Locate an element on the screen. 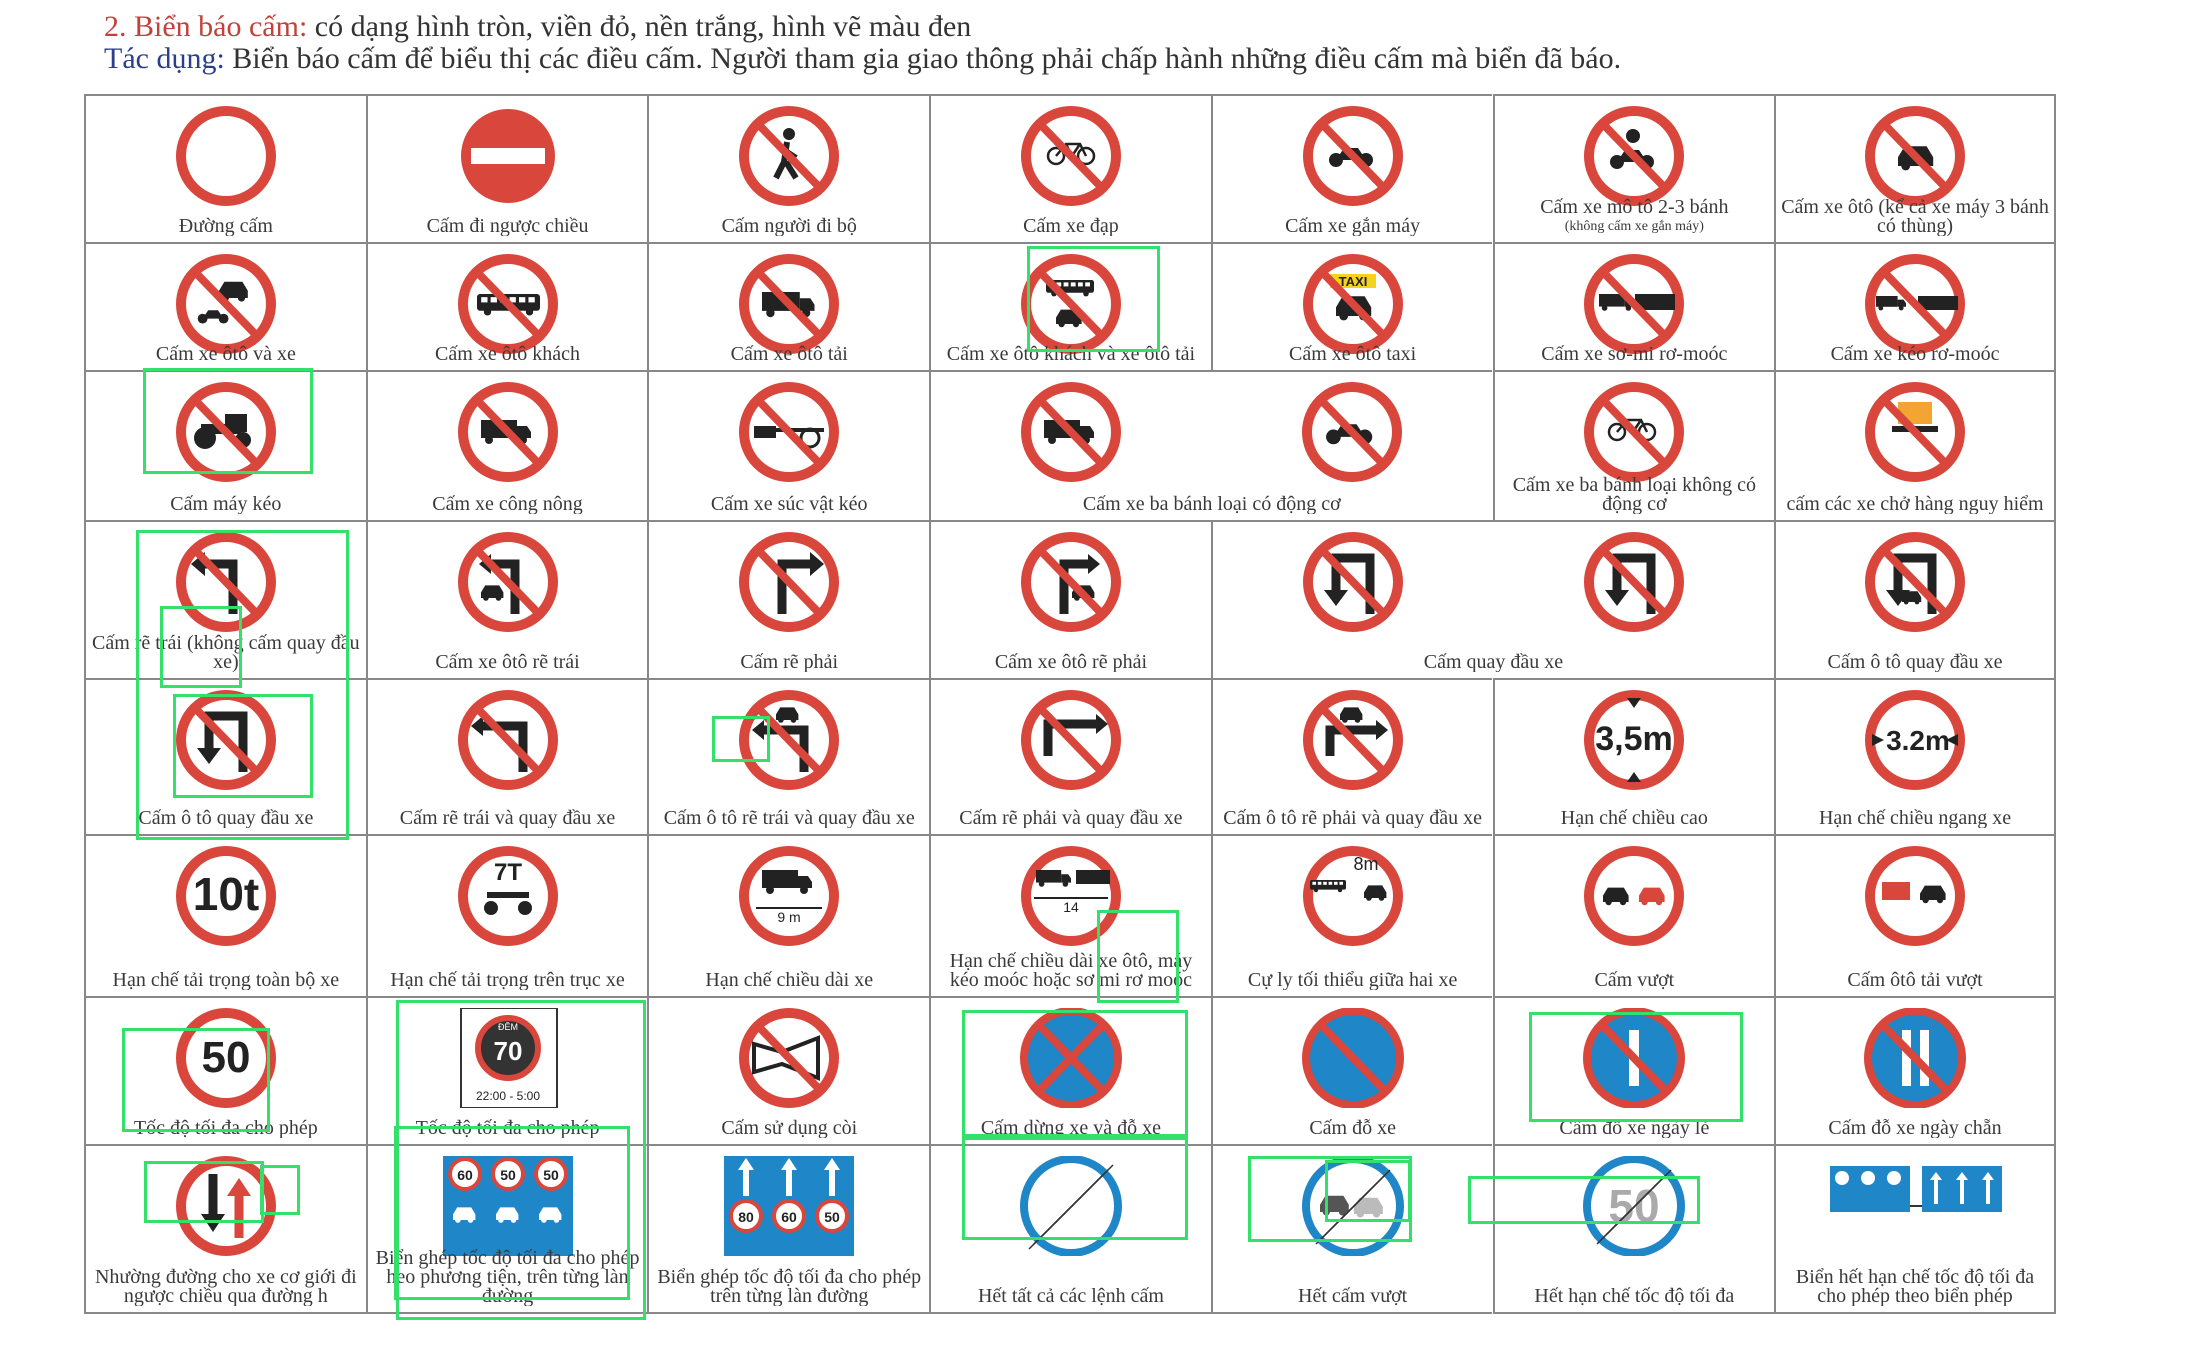 The image size is (2193, 1350). sign-caption: Đường cấm is located at coordinates (226, 226).